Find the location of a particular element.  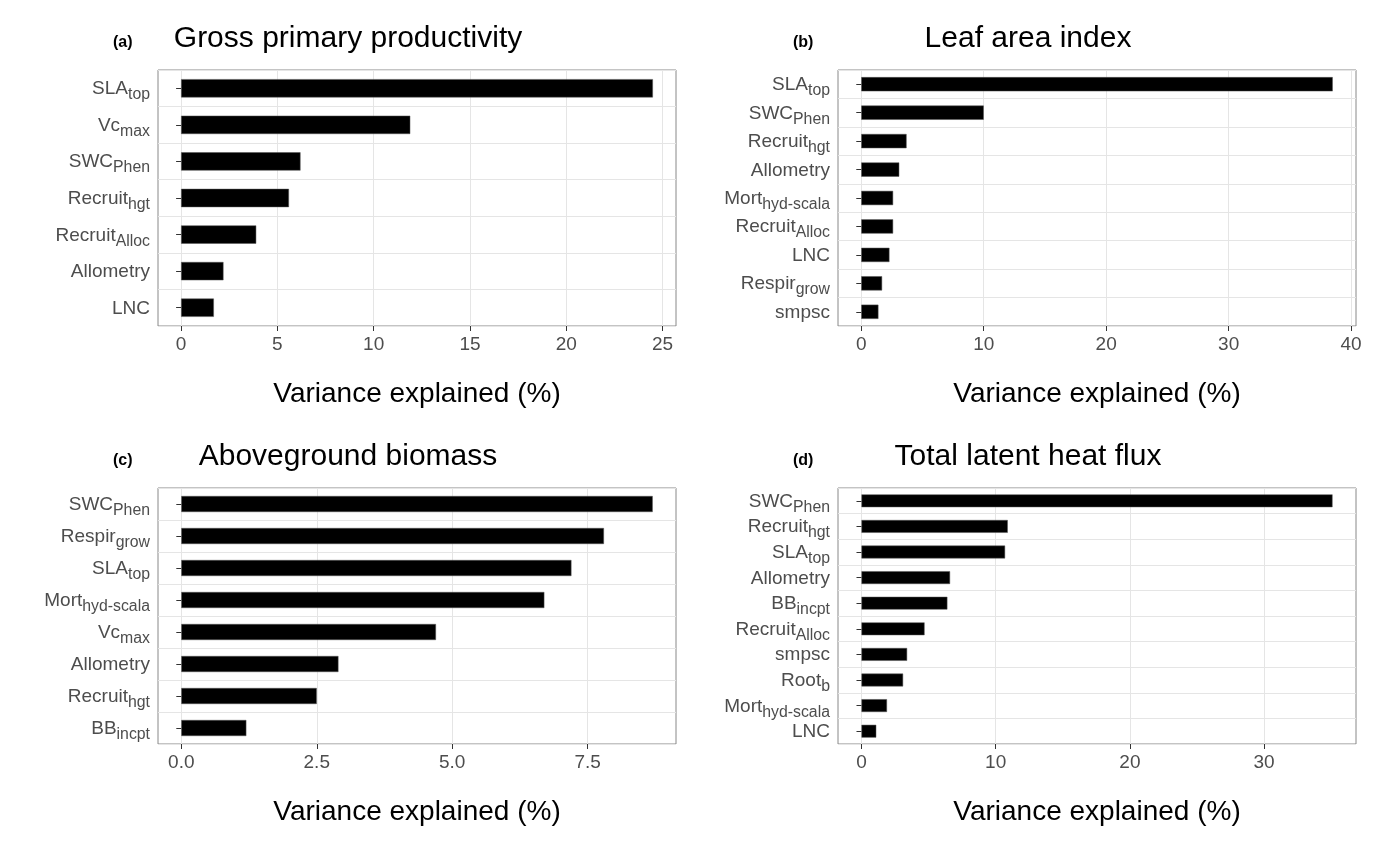

text: (b) is located at coordinates (803, 41).